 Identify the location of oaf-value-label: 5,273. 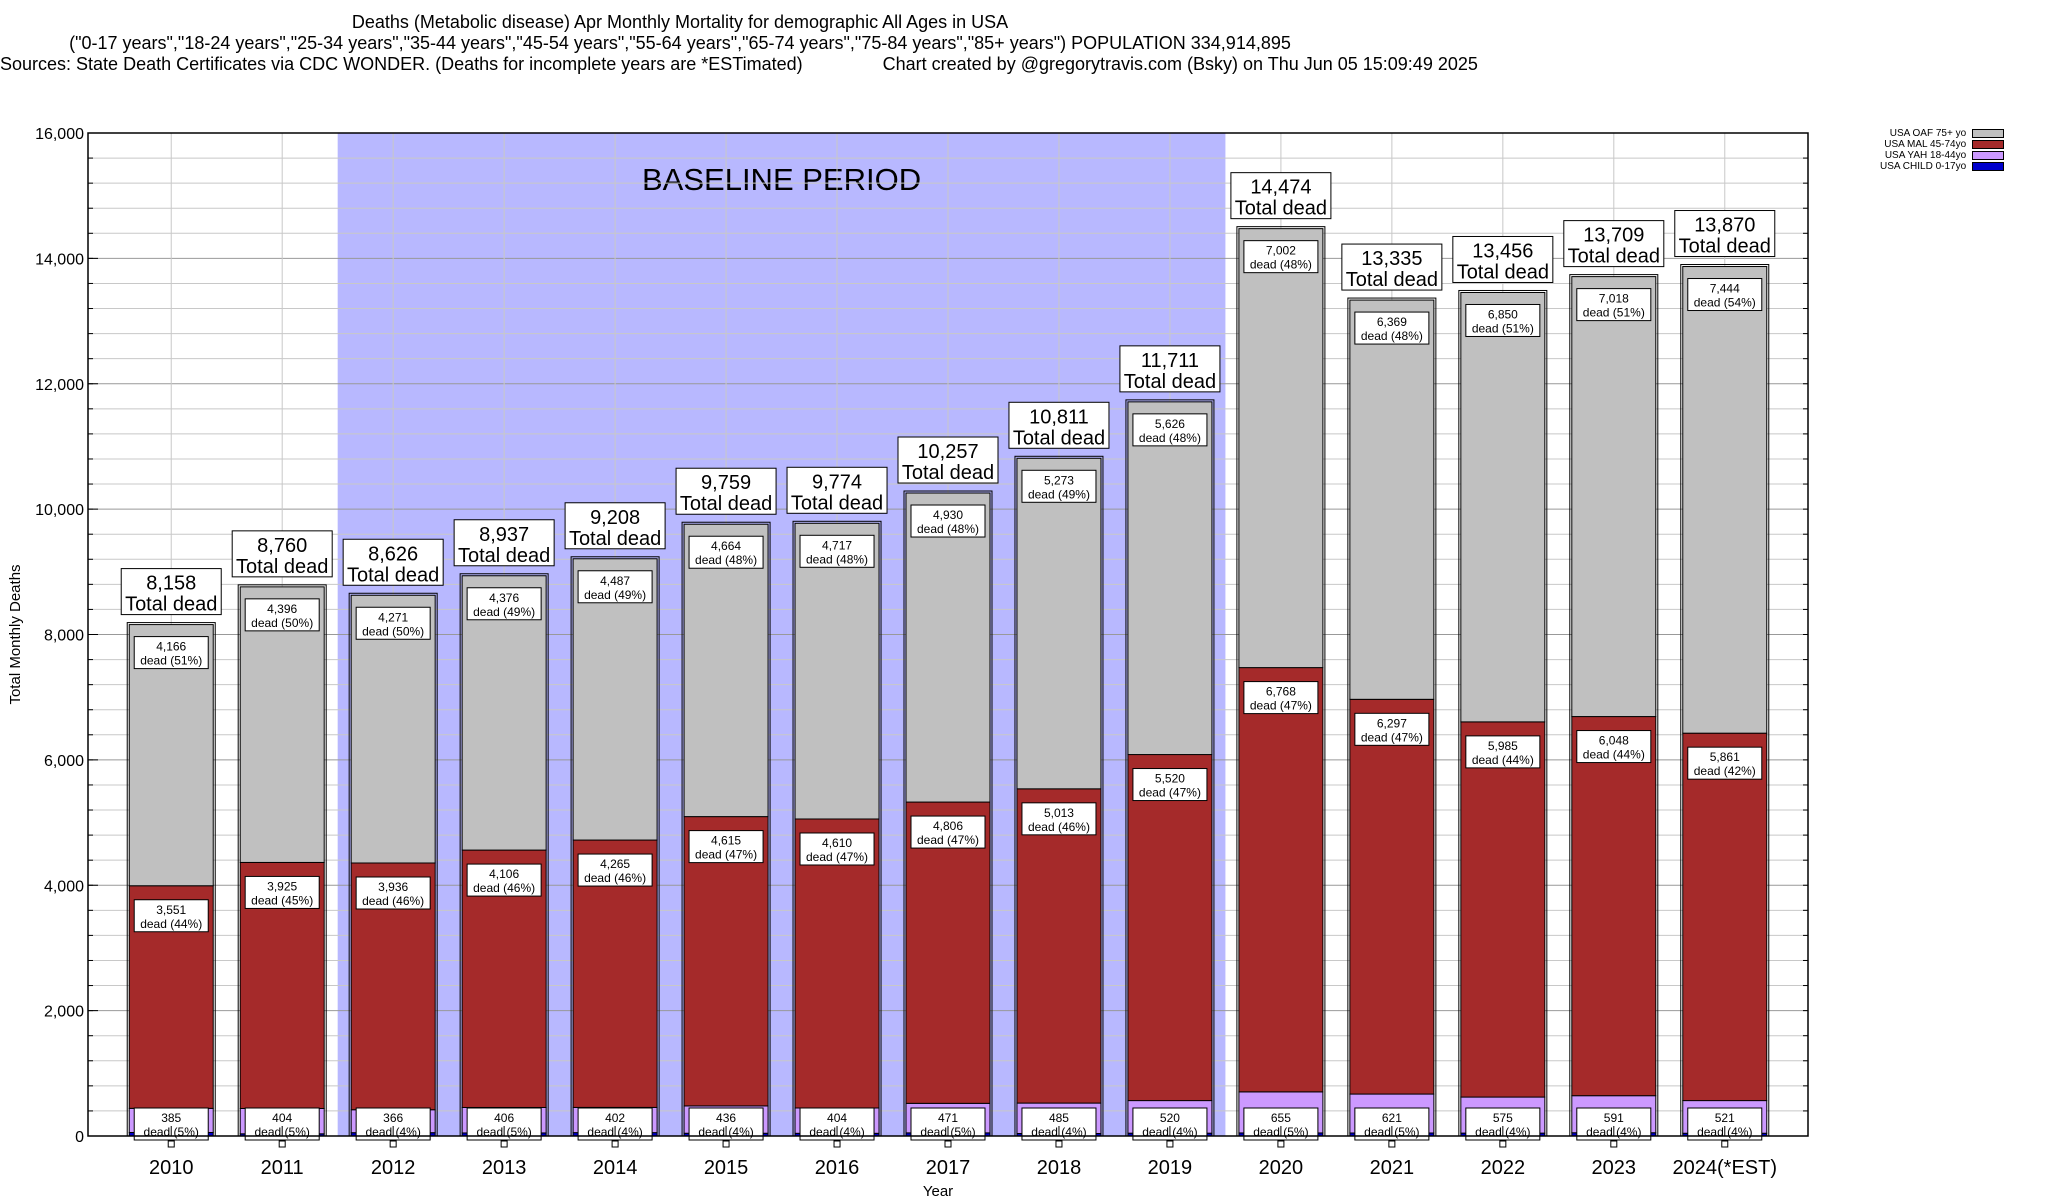
(1059, 480).